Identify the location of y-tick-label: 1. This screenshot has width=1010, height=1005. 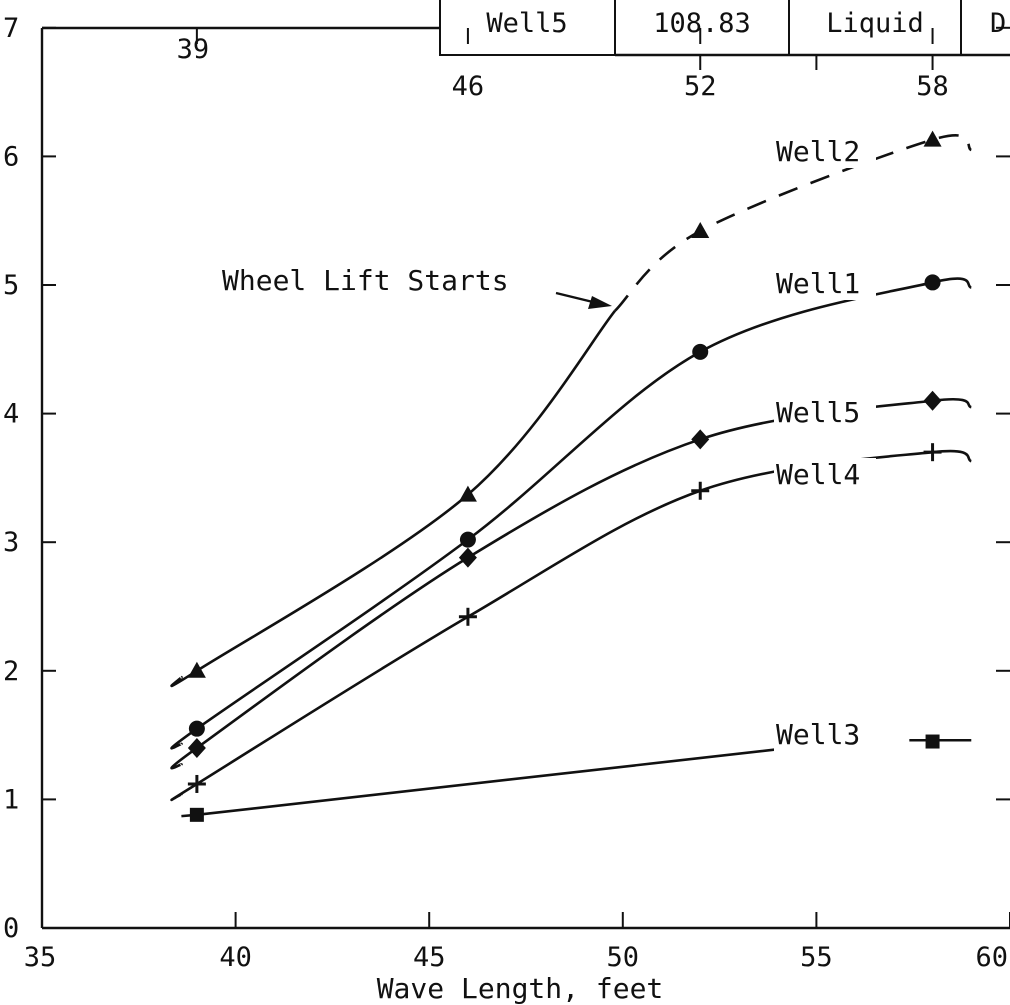
(11, 799).